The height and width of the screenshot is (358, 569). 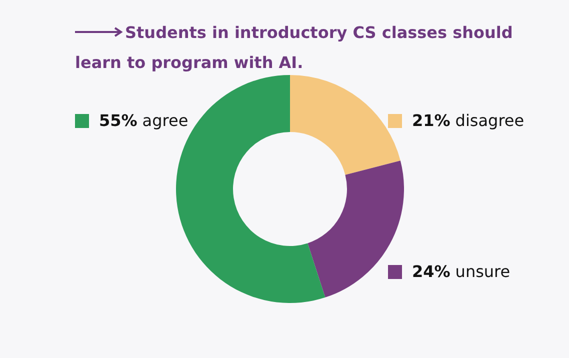 I want to click on slice-label: unsure, so click(x=482, y=271).